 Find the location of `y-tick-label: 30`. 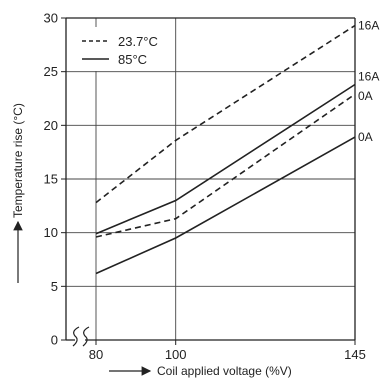

y-tick-label: 30 is located at coordinates (51, 18).